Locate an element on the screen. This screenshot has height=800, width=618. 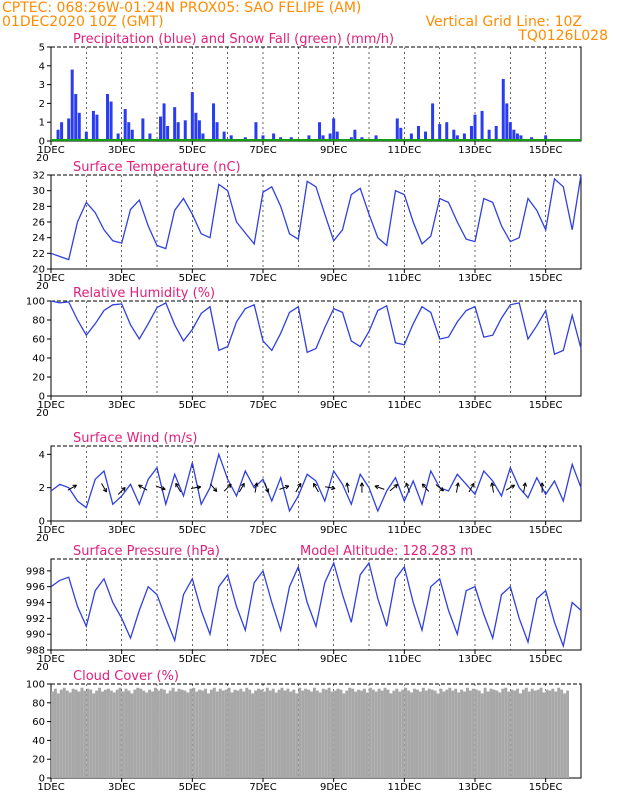
header-line2-right: Vertical Grid Line: 10Z is located at coordinates (503, 22).